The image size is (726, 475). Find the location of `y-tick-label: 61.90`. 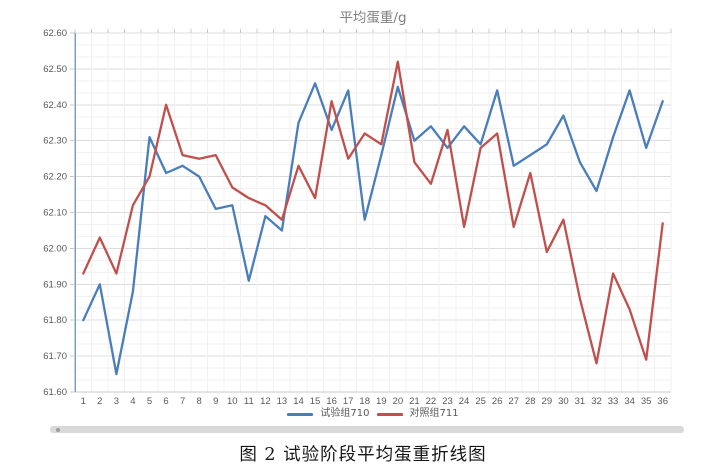

y-tick-label: 61.90 is located at coordinates (55, 284).